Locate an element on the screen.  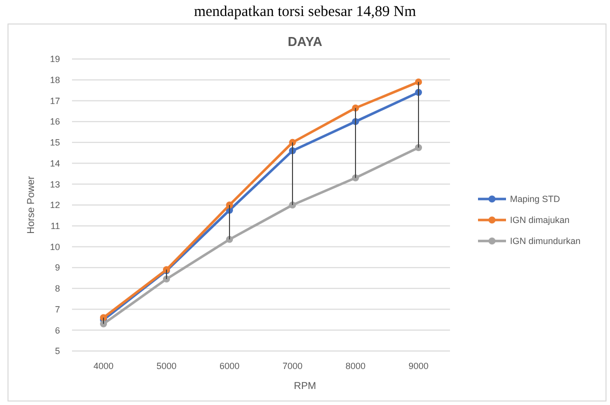
x-axis-title: RPM is located at coordinates (305, 386).